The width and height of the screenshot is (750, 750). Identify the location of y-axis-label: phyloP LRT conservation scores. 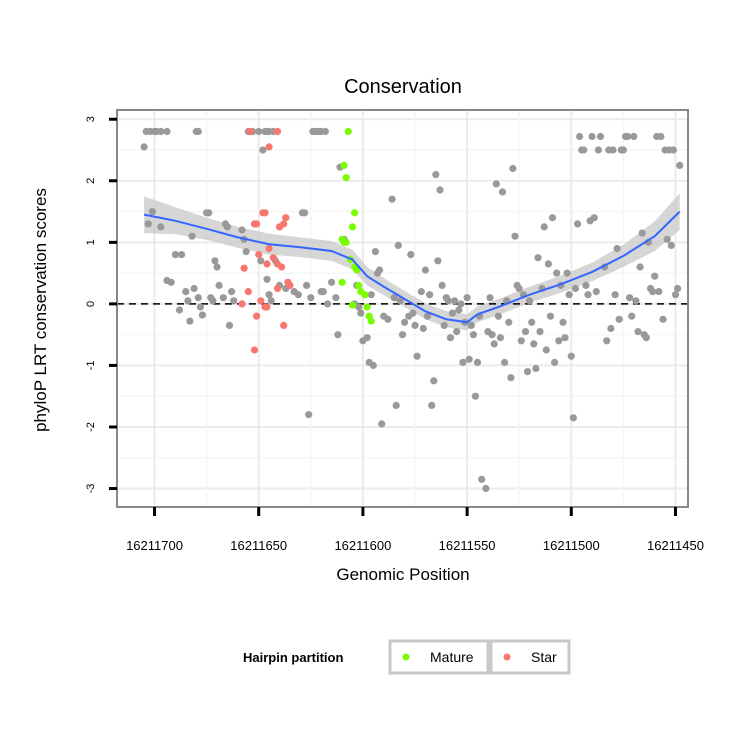
(40, 310).